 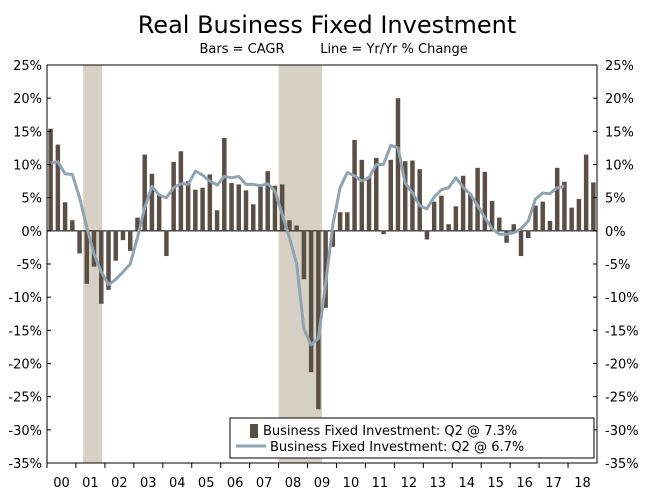 What do you see at coordinates (289, 225) in the screenshot?
I see `bar-q34` at bounding box center [289, 225].